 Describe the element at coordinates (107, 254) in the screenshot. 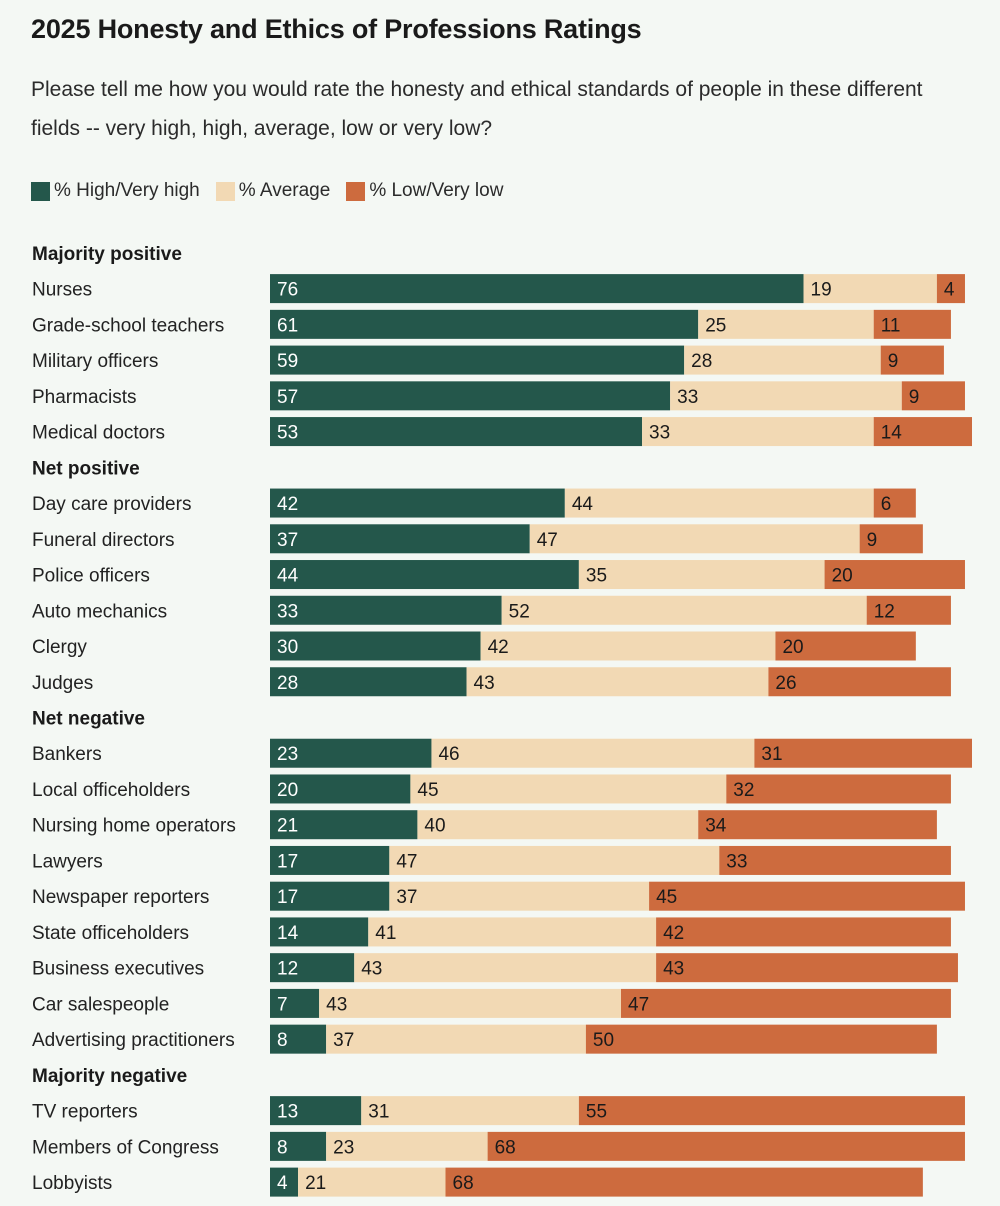

I see `group-label: Majority positive` at that location.